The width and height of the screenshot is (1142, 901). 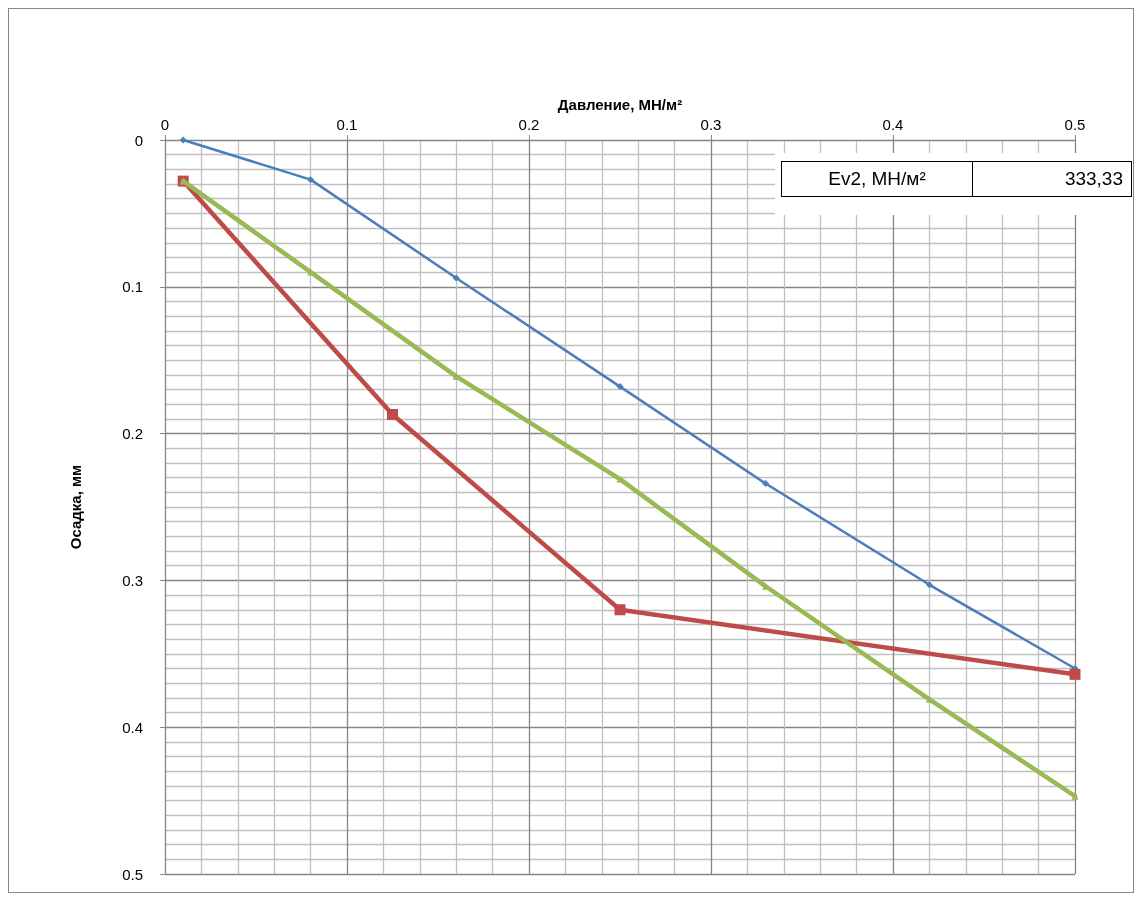 I want to click on annotation: Ev2, МН/м², so click(x=877, y=179).